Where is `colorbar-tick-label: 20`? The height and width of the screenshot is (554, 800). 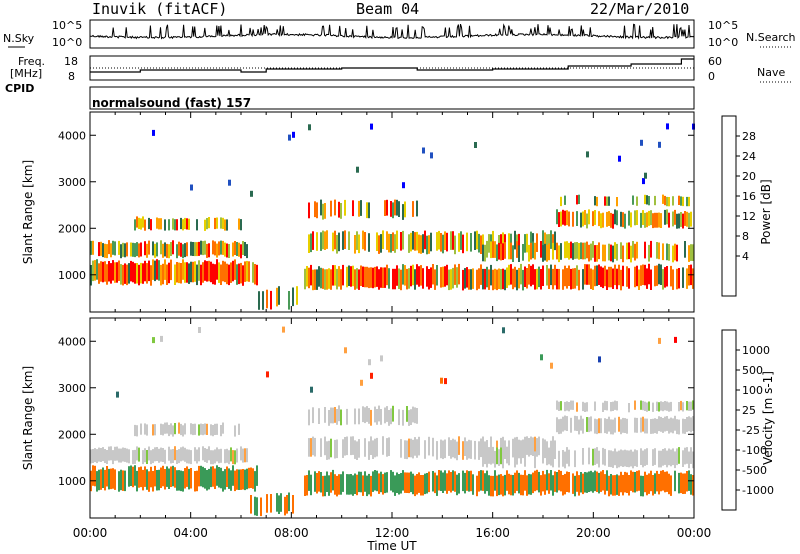
colorbar-tick-label: 20 is located at coordinates (749, 176).